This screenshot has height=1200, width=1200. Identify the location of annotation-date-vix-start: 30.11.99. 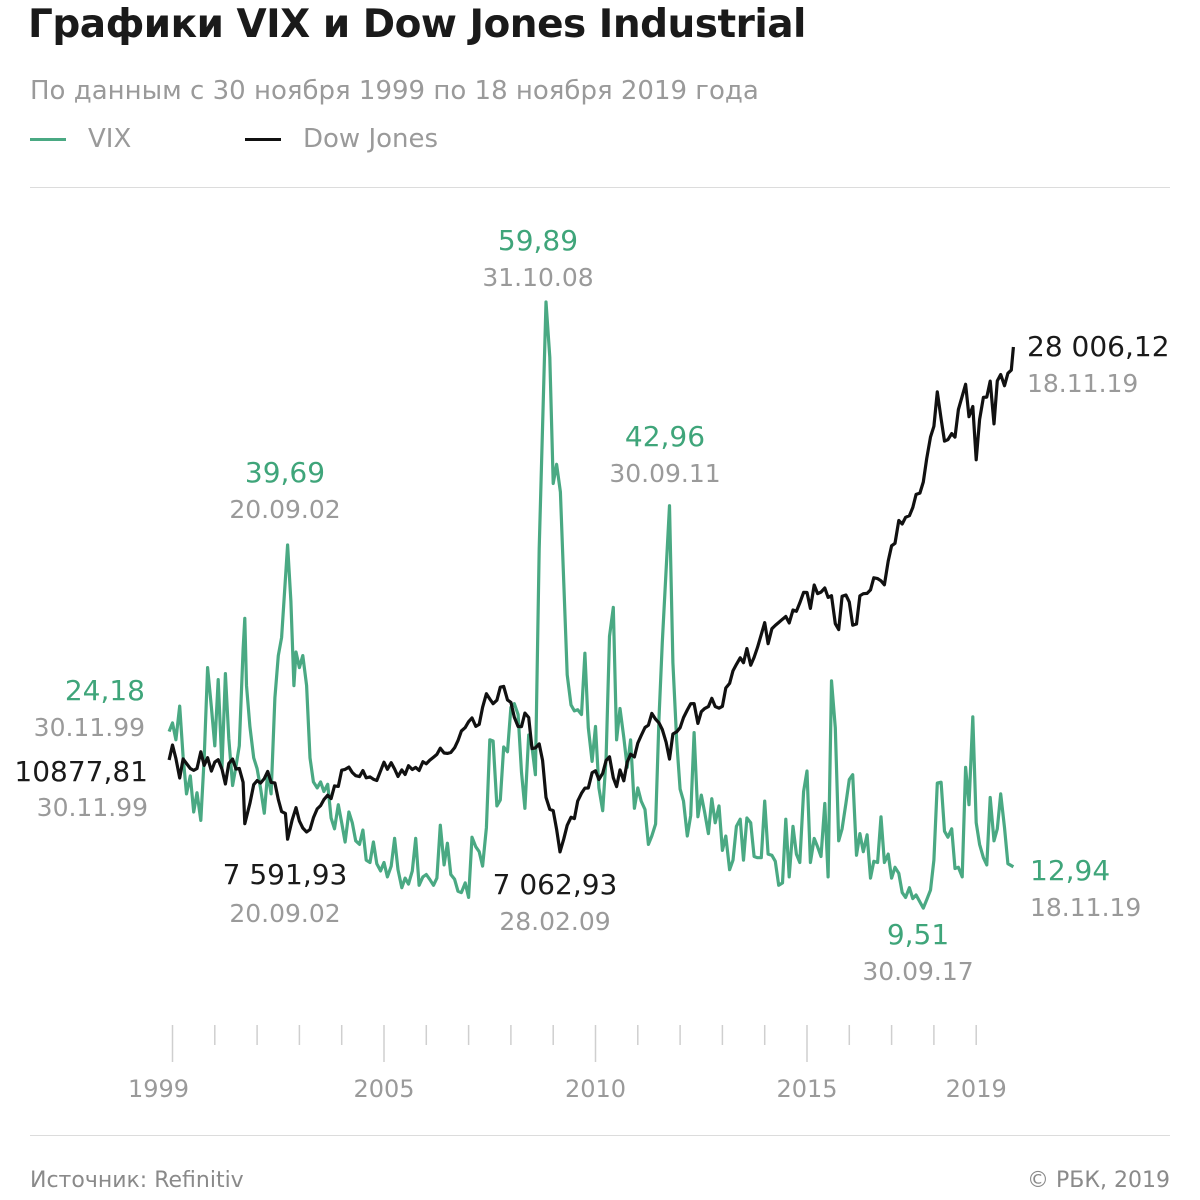
(89, 727).